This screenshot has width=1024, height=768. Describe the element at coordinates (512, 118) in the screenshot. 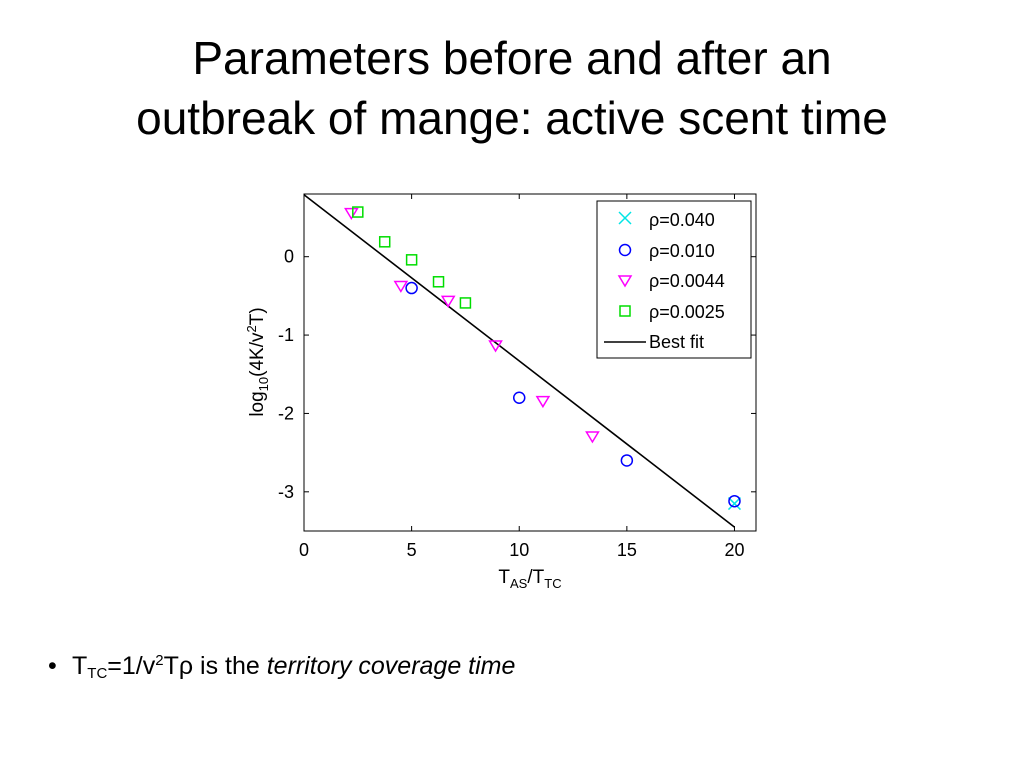

I see `slide-title-line-2: outbreak of mange: active scent time` at that location.